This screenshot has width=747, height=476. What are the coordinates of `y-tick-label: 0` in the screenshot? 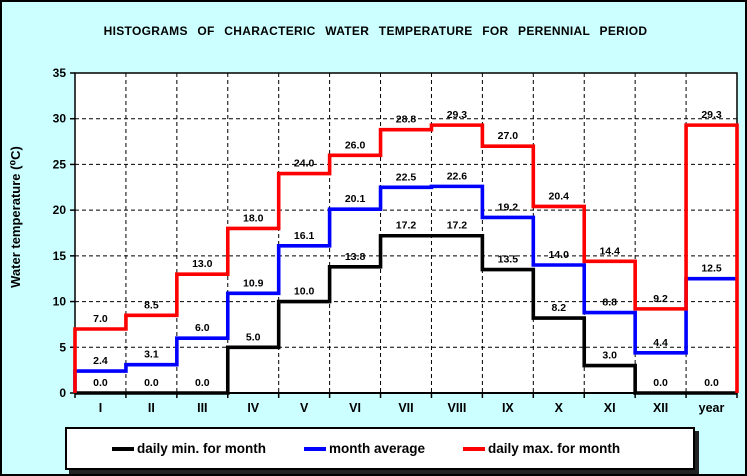 It's located at (62, 393).